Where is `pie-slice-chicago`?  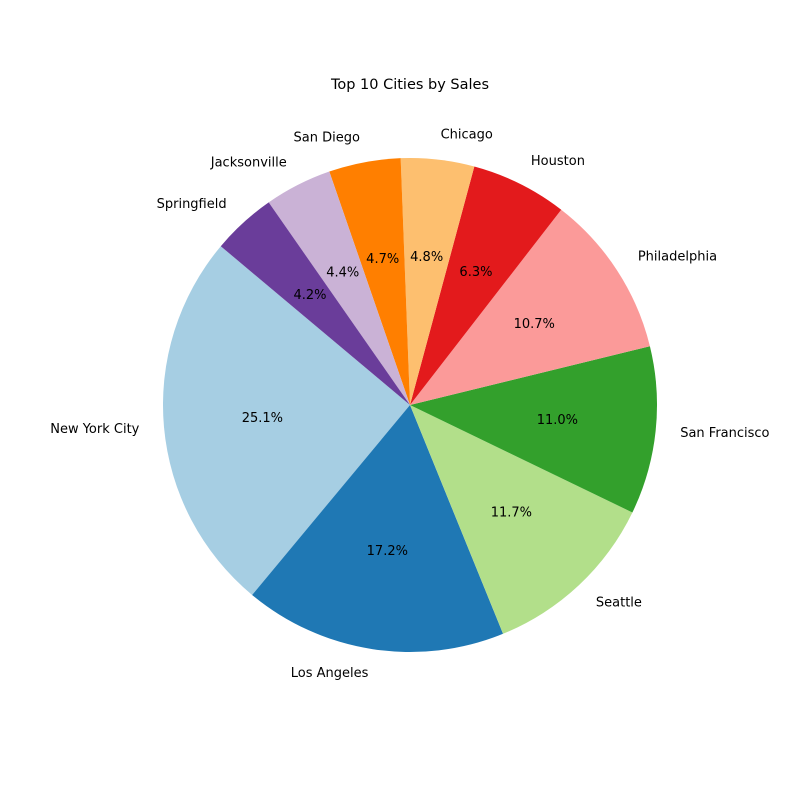 pie-slice-chicago is located at coordinates (437, 281).